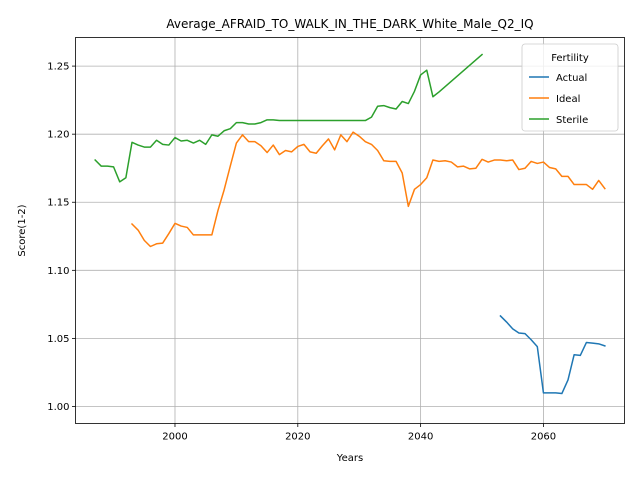 The width and height of the screenshot is (640, 480). I want to click on legend-title: Fertility, so click(570, 58).